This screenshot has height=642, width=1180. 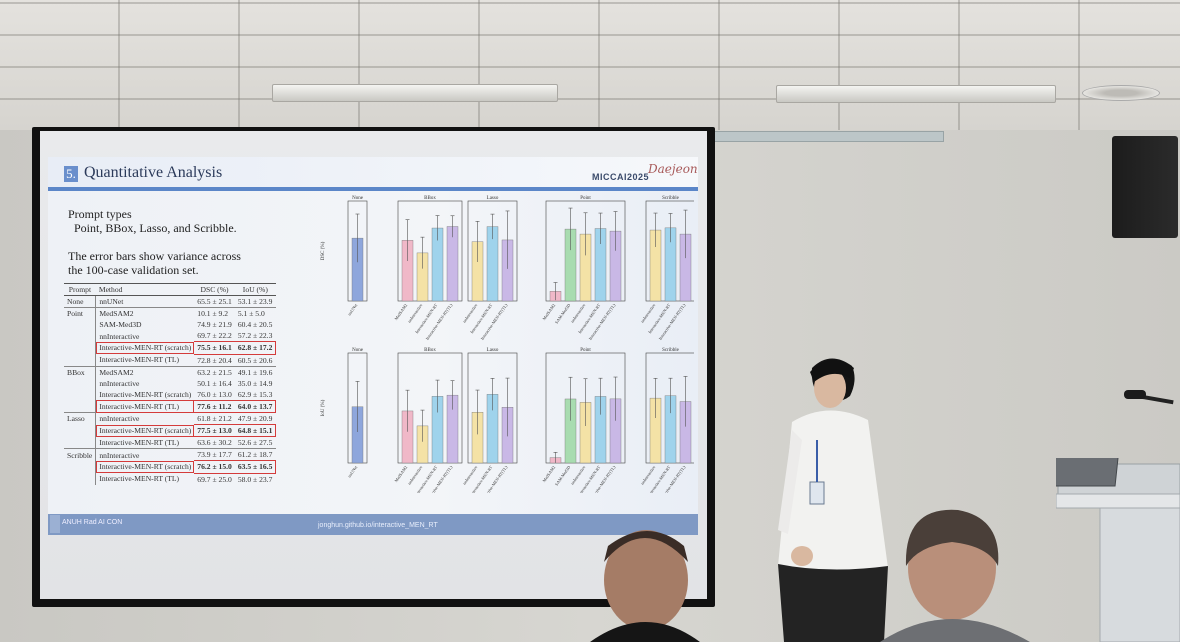 I want to click on method-cell: nnUNet, so click(x=145, y=301).